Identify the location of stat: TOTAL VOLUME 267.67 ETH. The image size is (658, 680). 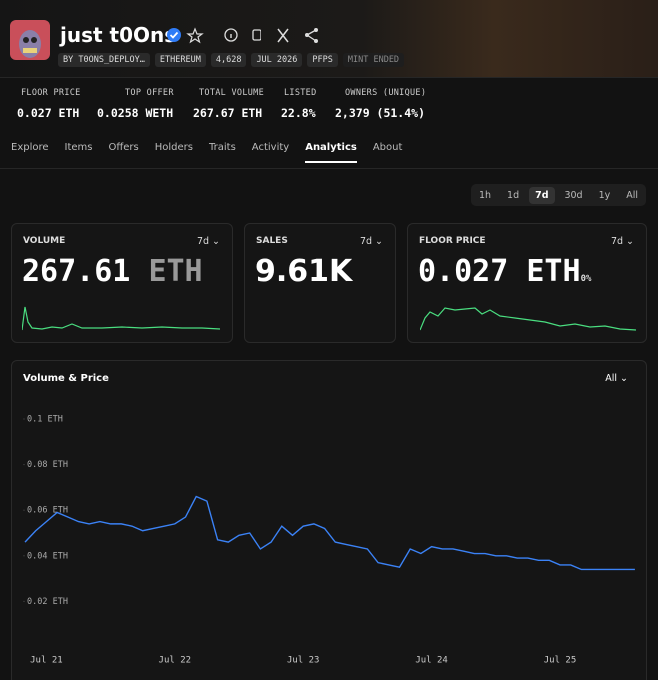
(228, 104).